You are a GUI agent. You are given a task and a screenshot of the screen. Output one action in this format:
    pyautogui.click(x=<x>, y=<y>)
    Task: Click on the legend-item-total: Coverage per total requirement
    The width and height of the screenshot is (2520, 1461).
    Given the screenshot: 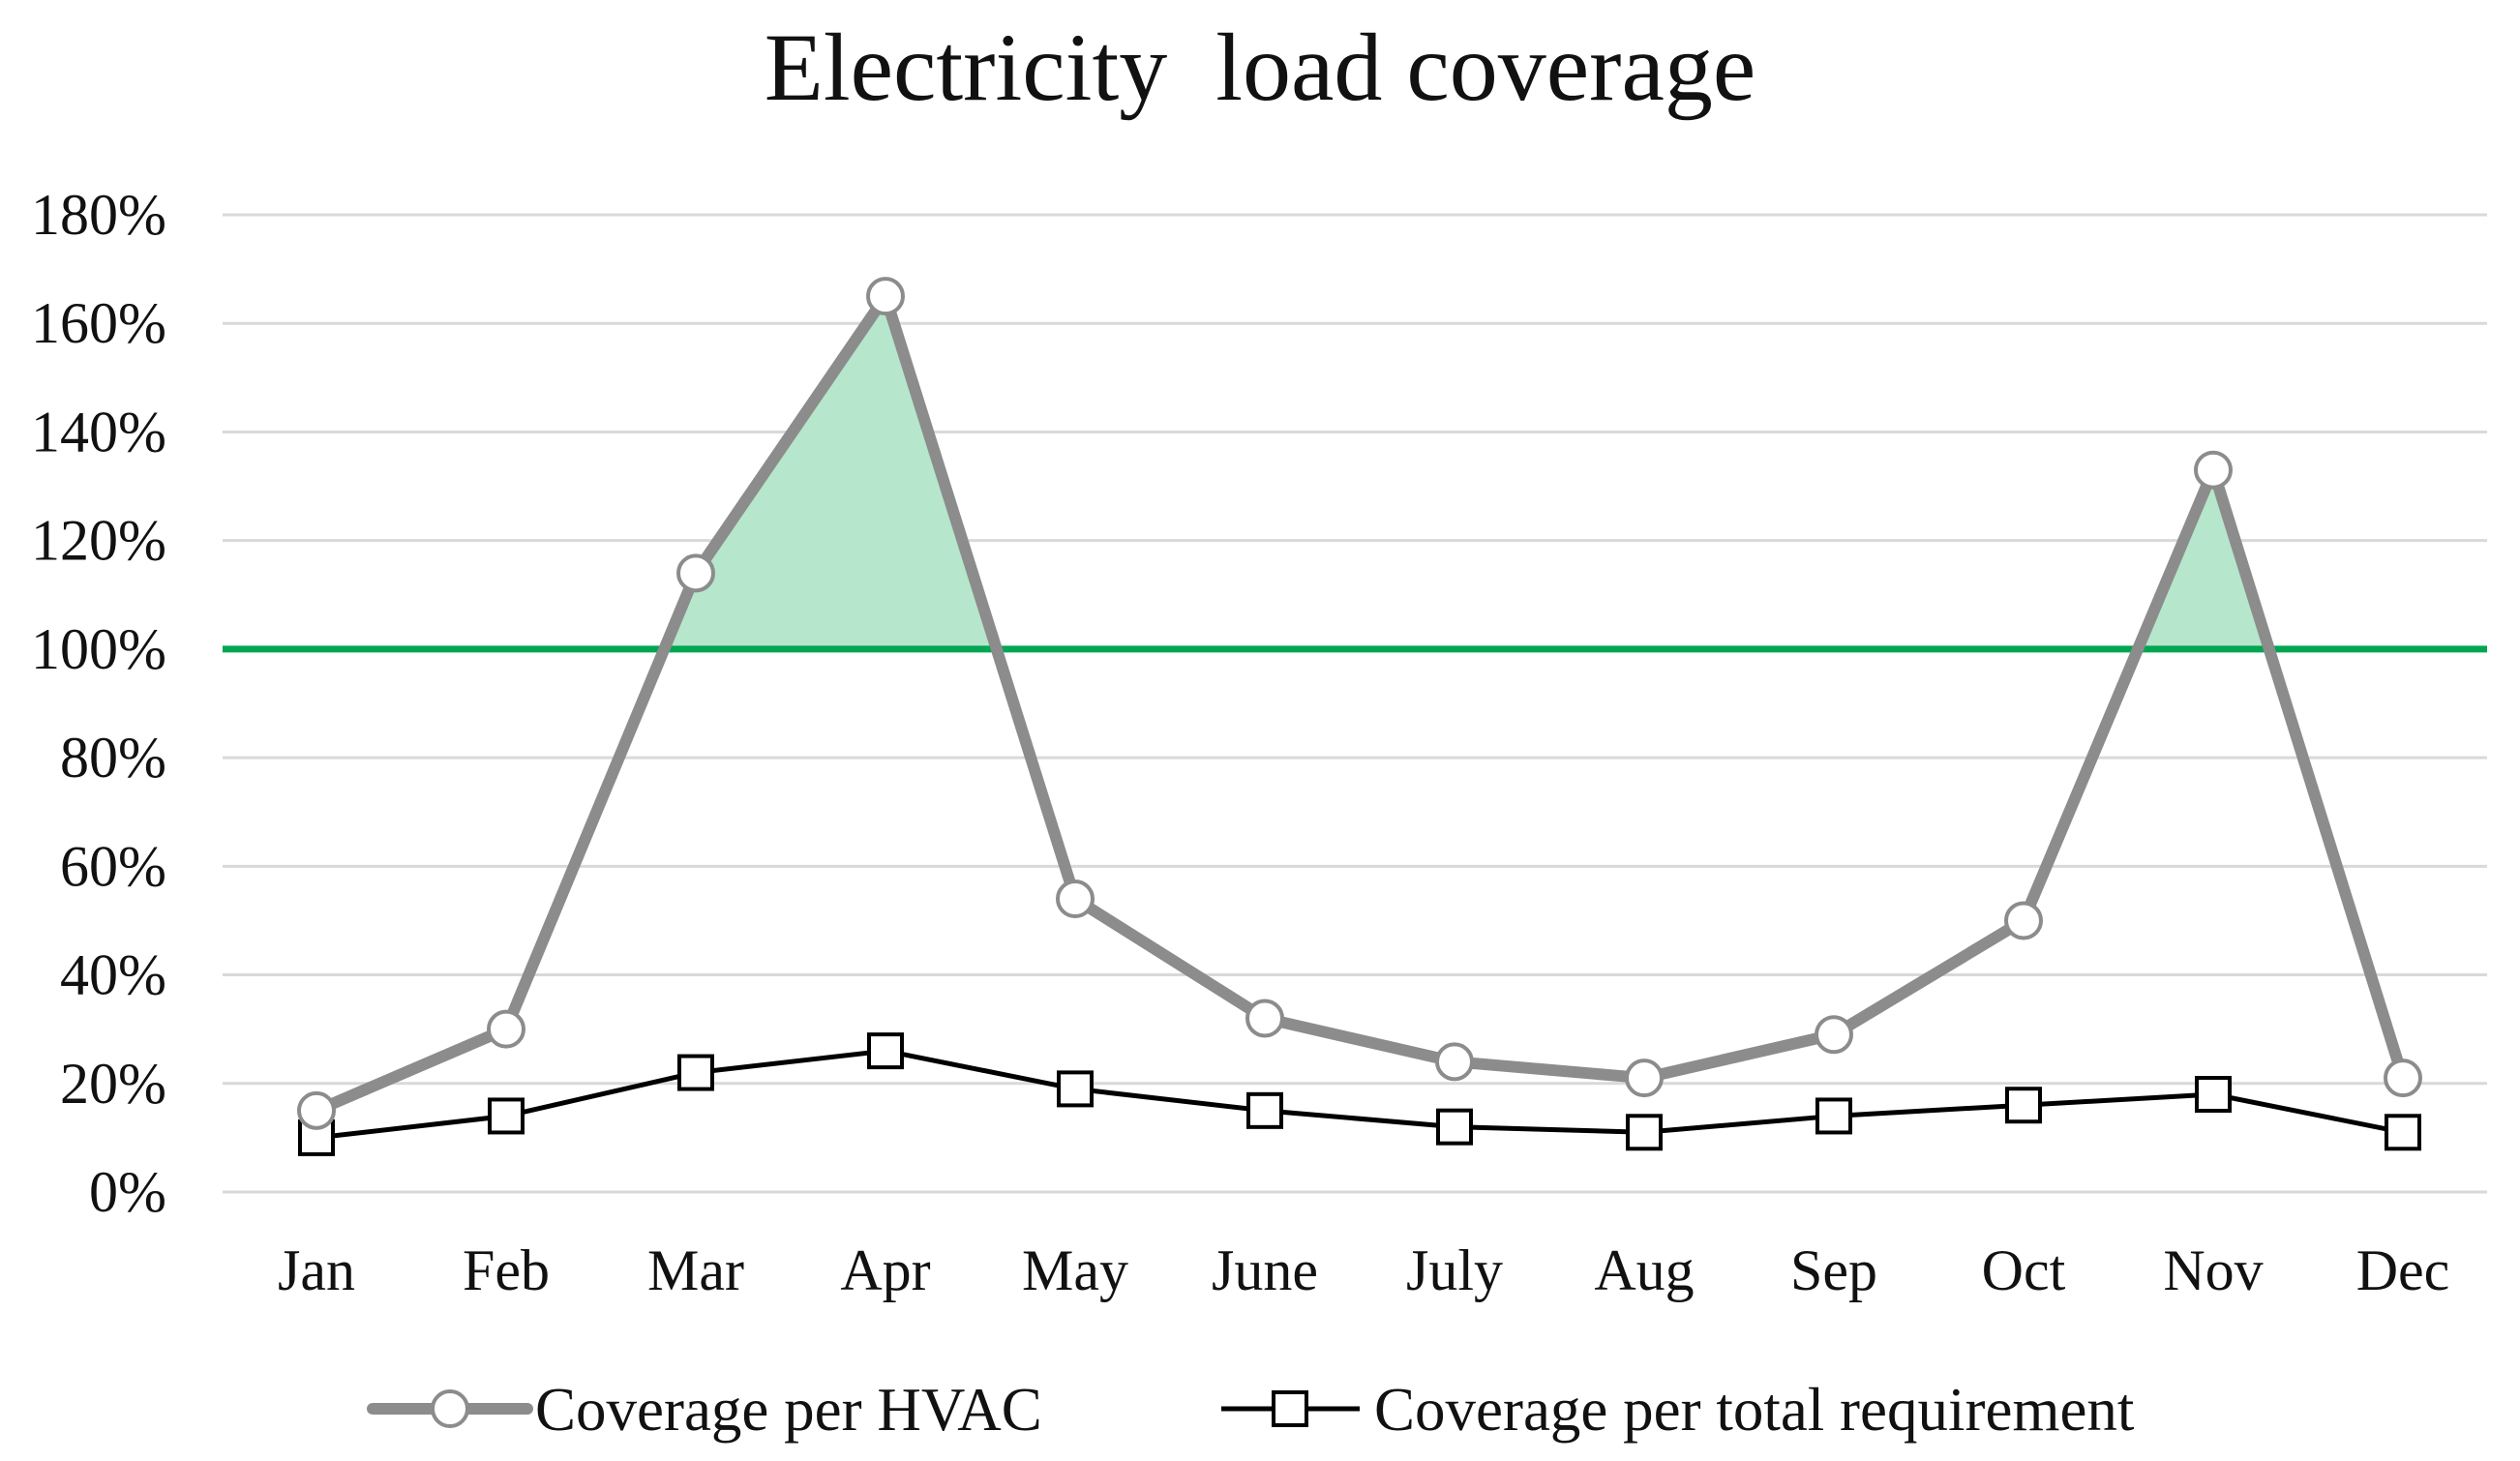 What is the action you would take?
    pyautogui.click(x=1678, y=1410)
    